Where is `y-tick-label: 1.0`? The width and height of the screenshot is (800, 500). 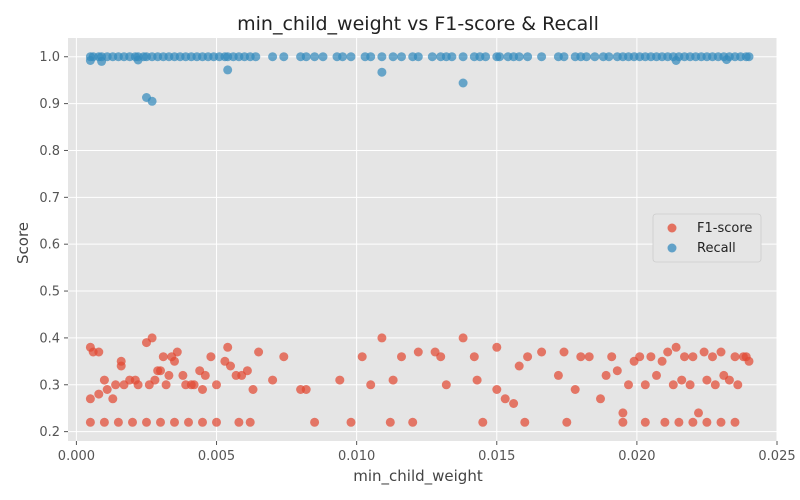 y-tick-label: 1.0 is located at coordinates (49, 57).